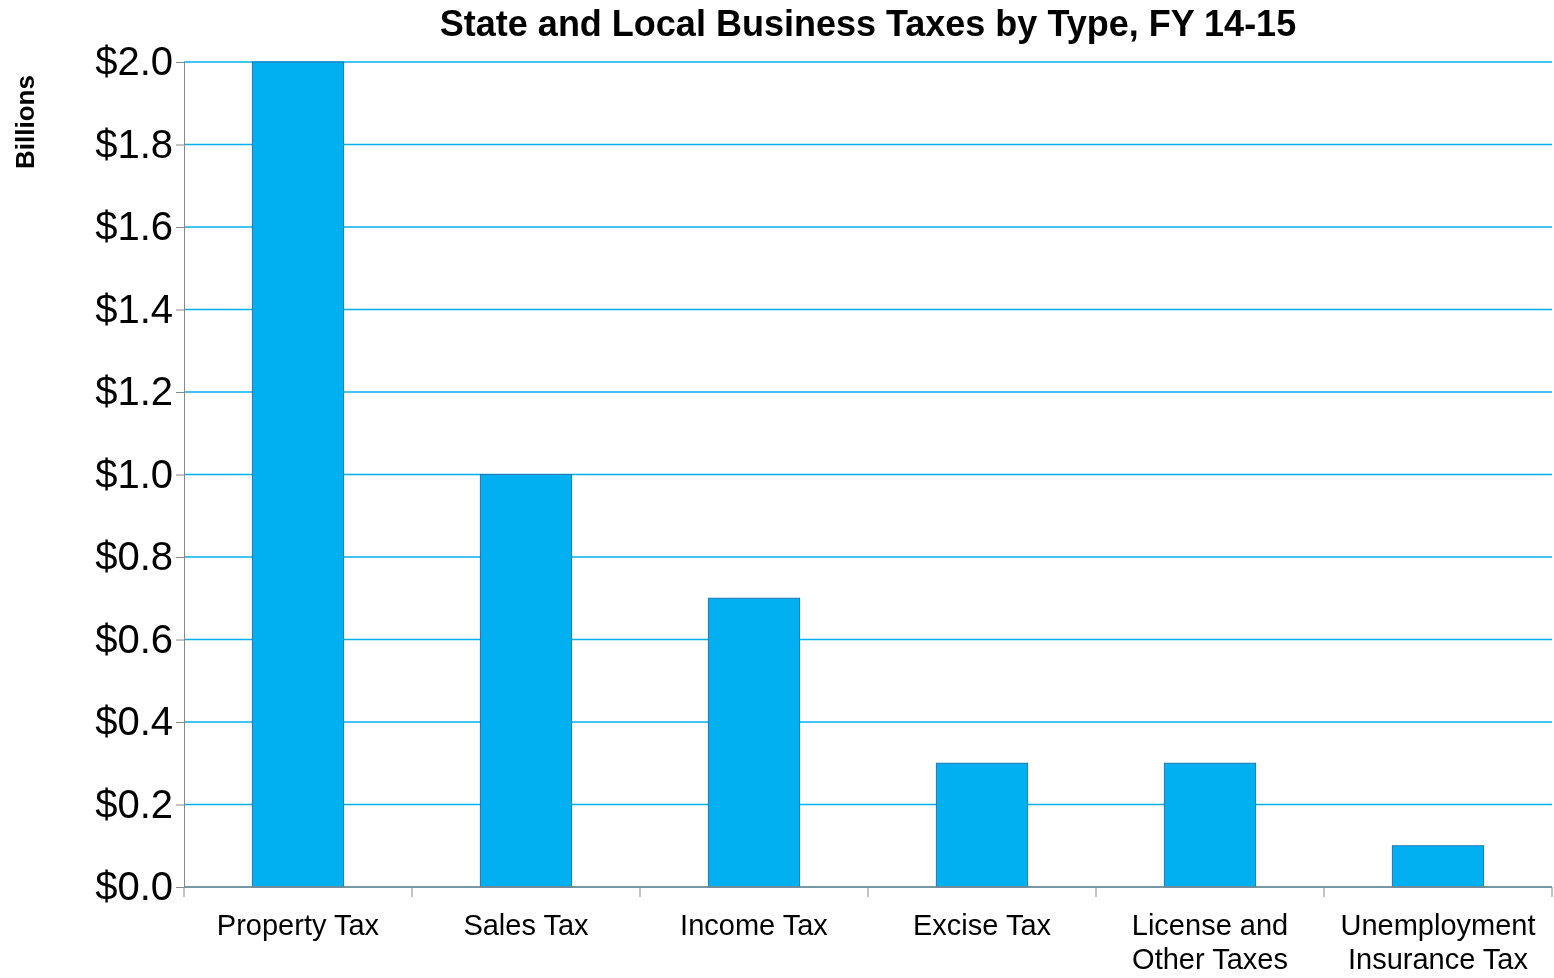 The image size is (1554, 978). What do you see at coordinates (1438, 866) in the screenshot?
I see `bar` at bounding box center [1438, 866].